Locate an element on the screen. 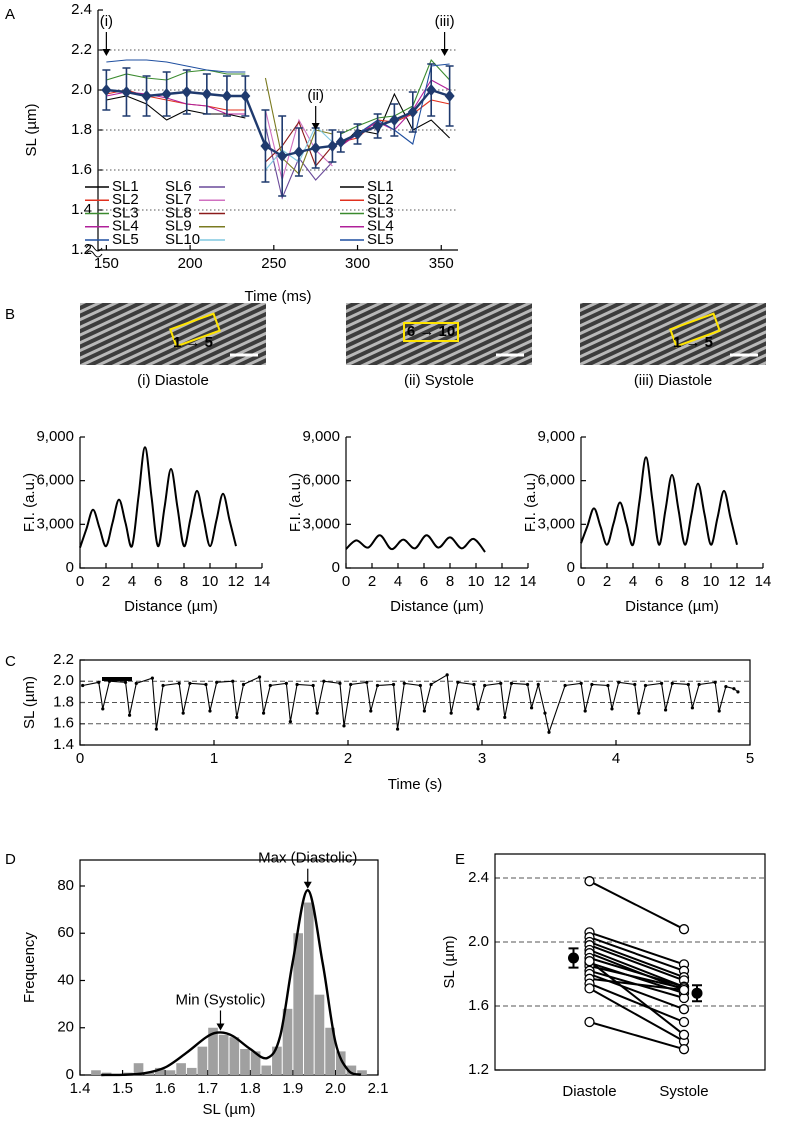  panel-label: D is located at coordinates (10, 859).